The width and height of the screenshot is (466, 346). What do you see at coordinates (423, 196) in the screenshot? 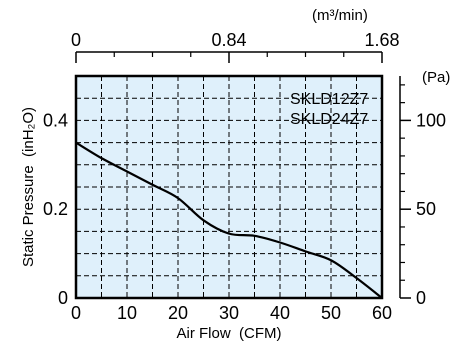
I see `right-axis-ticks: 0 50 100` at bounding box center [423, 196].